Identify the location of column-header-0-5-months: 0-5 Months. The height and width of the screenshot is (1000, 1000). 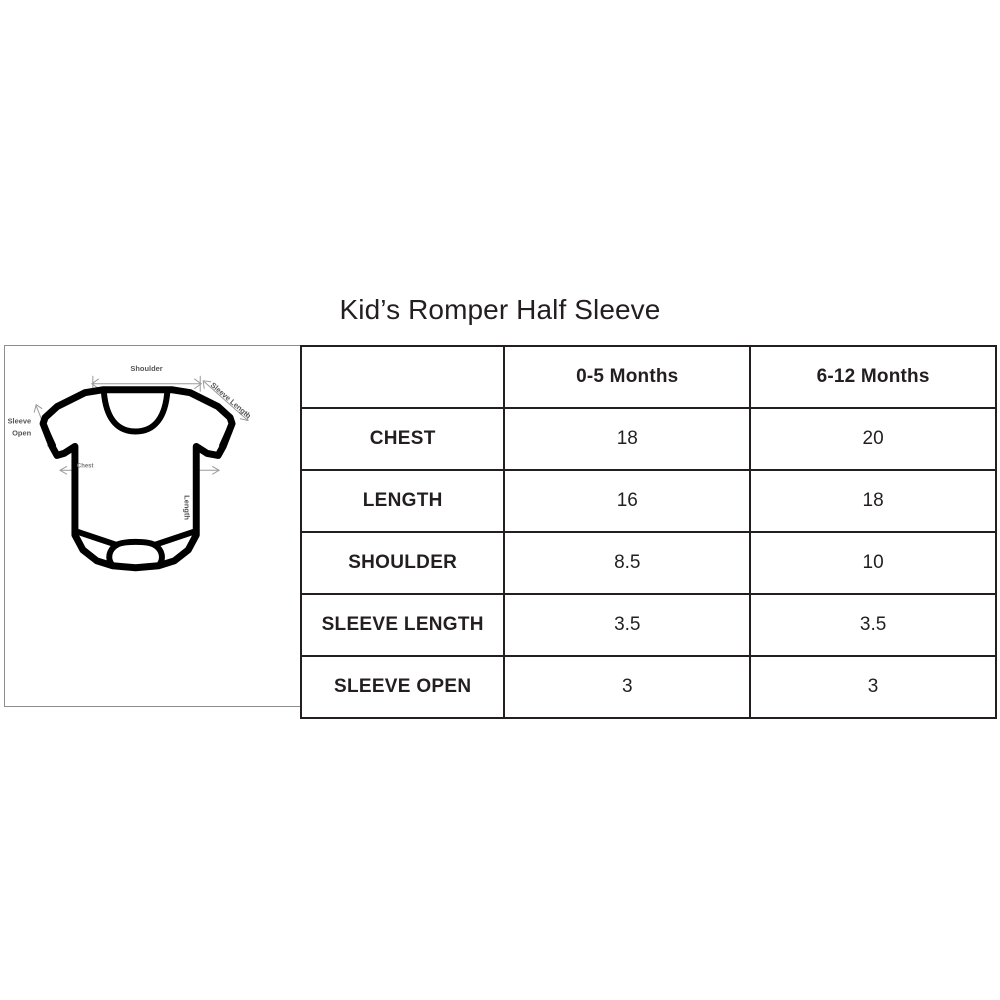
(627, 377).